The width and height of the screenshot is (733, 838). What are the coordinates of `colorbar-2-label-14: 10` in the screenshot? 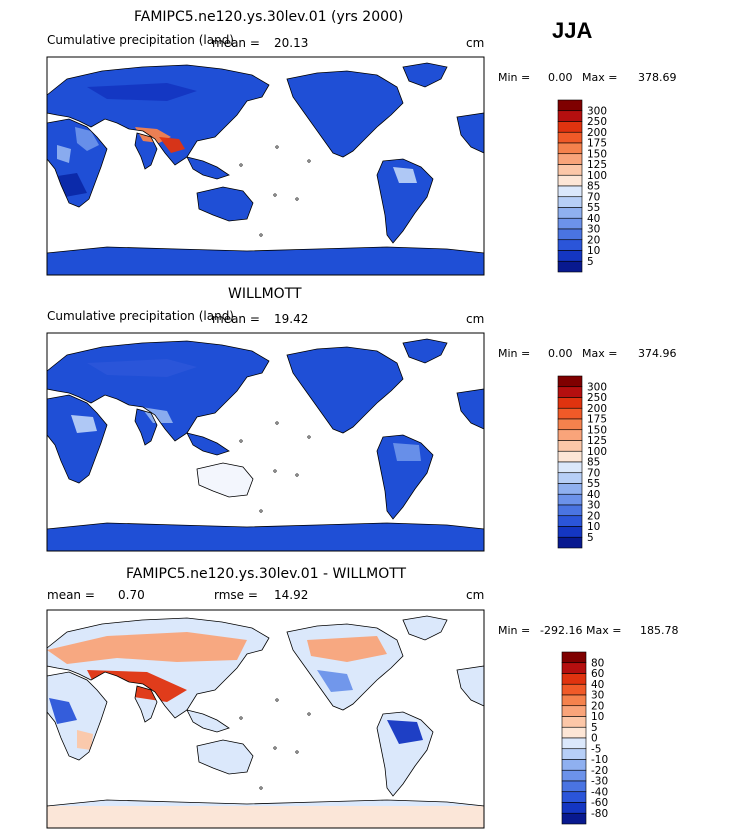 It's located at (593, 527).